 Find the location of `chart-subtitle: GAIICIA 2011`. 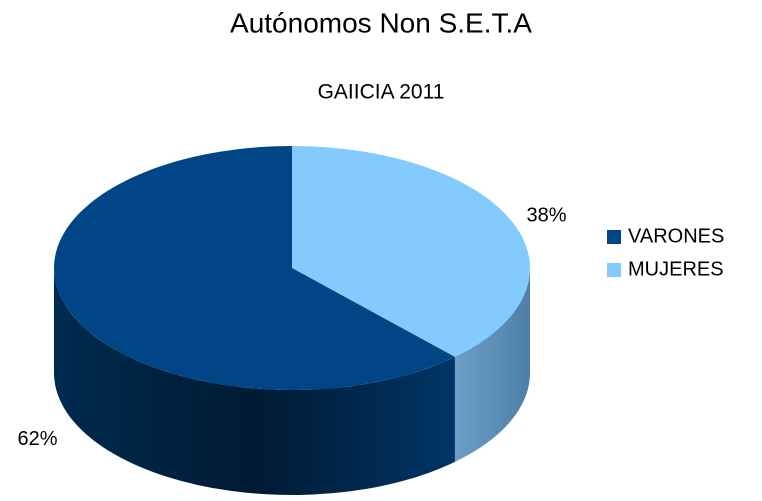

chart-subtitle: GAIICIA 2011 is located at coordinates (381, 92).